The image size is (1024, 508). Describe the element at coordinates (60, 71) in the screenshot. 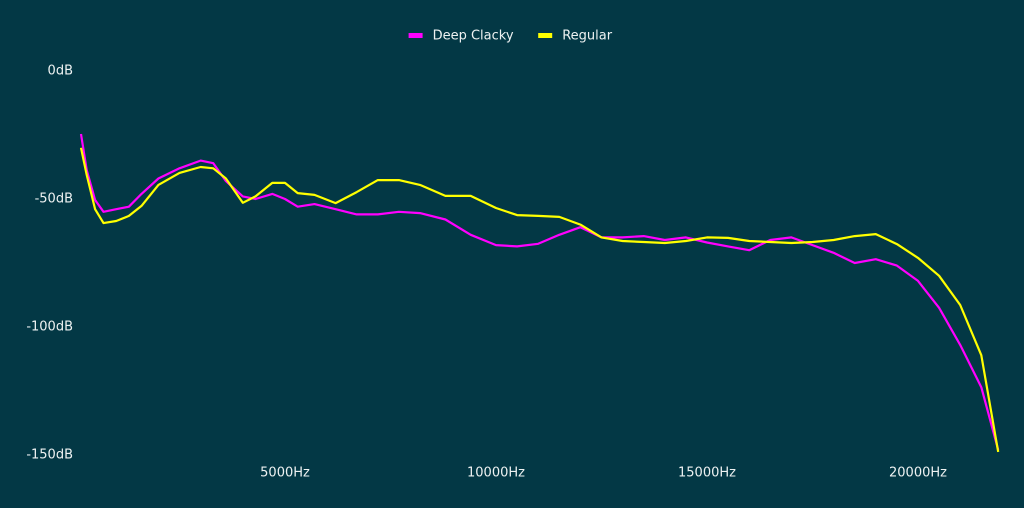

I see `y-tick-label: 0dB` at that location.